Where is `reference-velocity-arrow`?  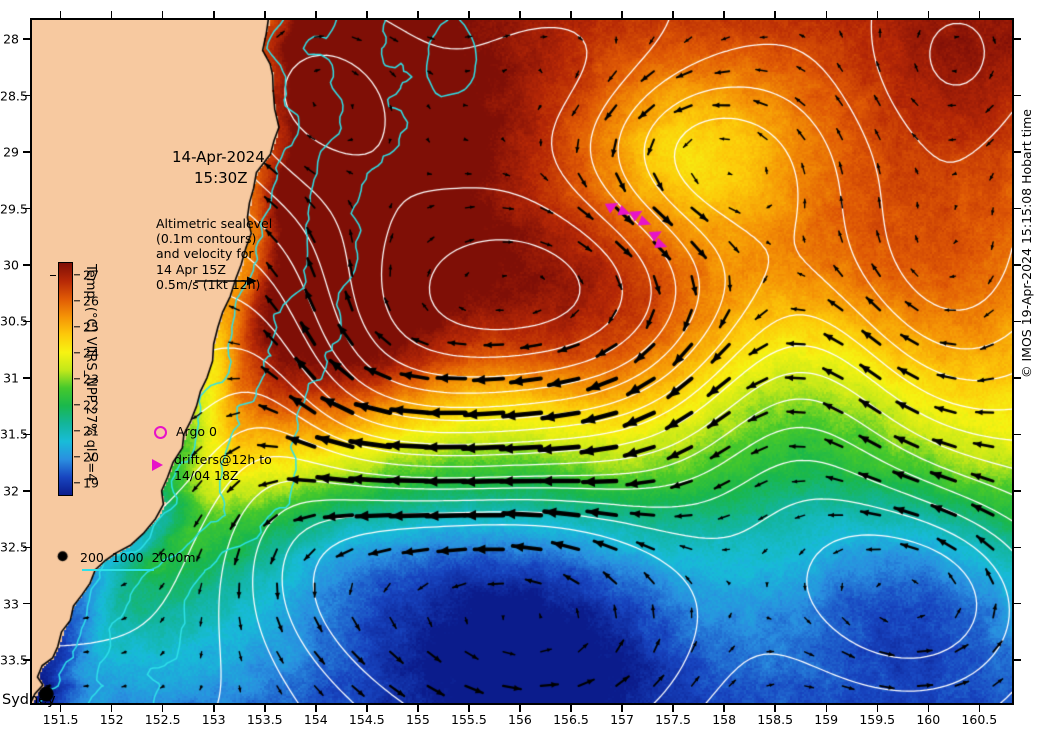
reference-velocity-arrow is located at coordinates (226, 281).